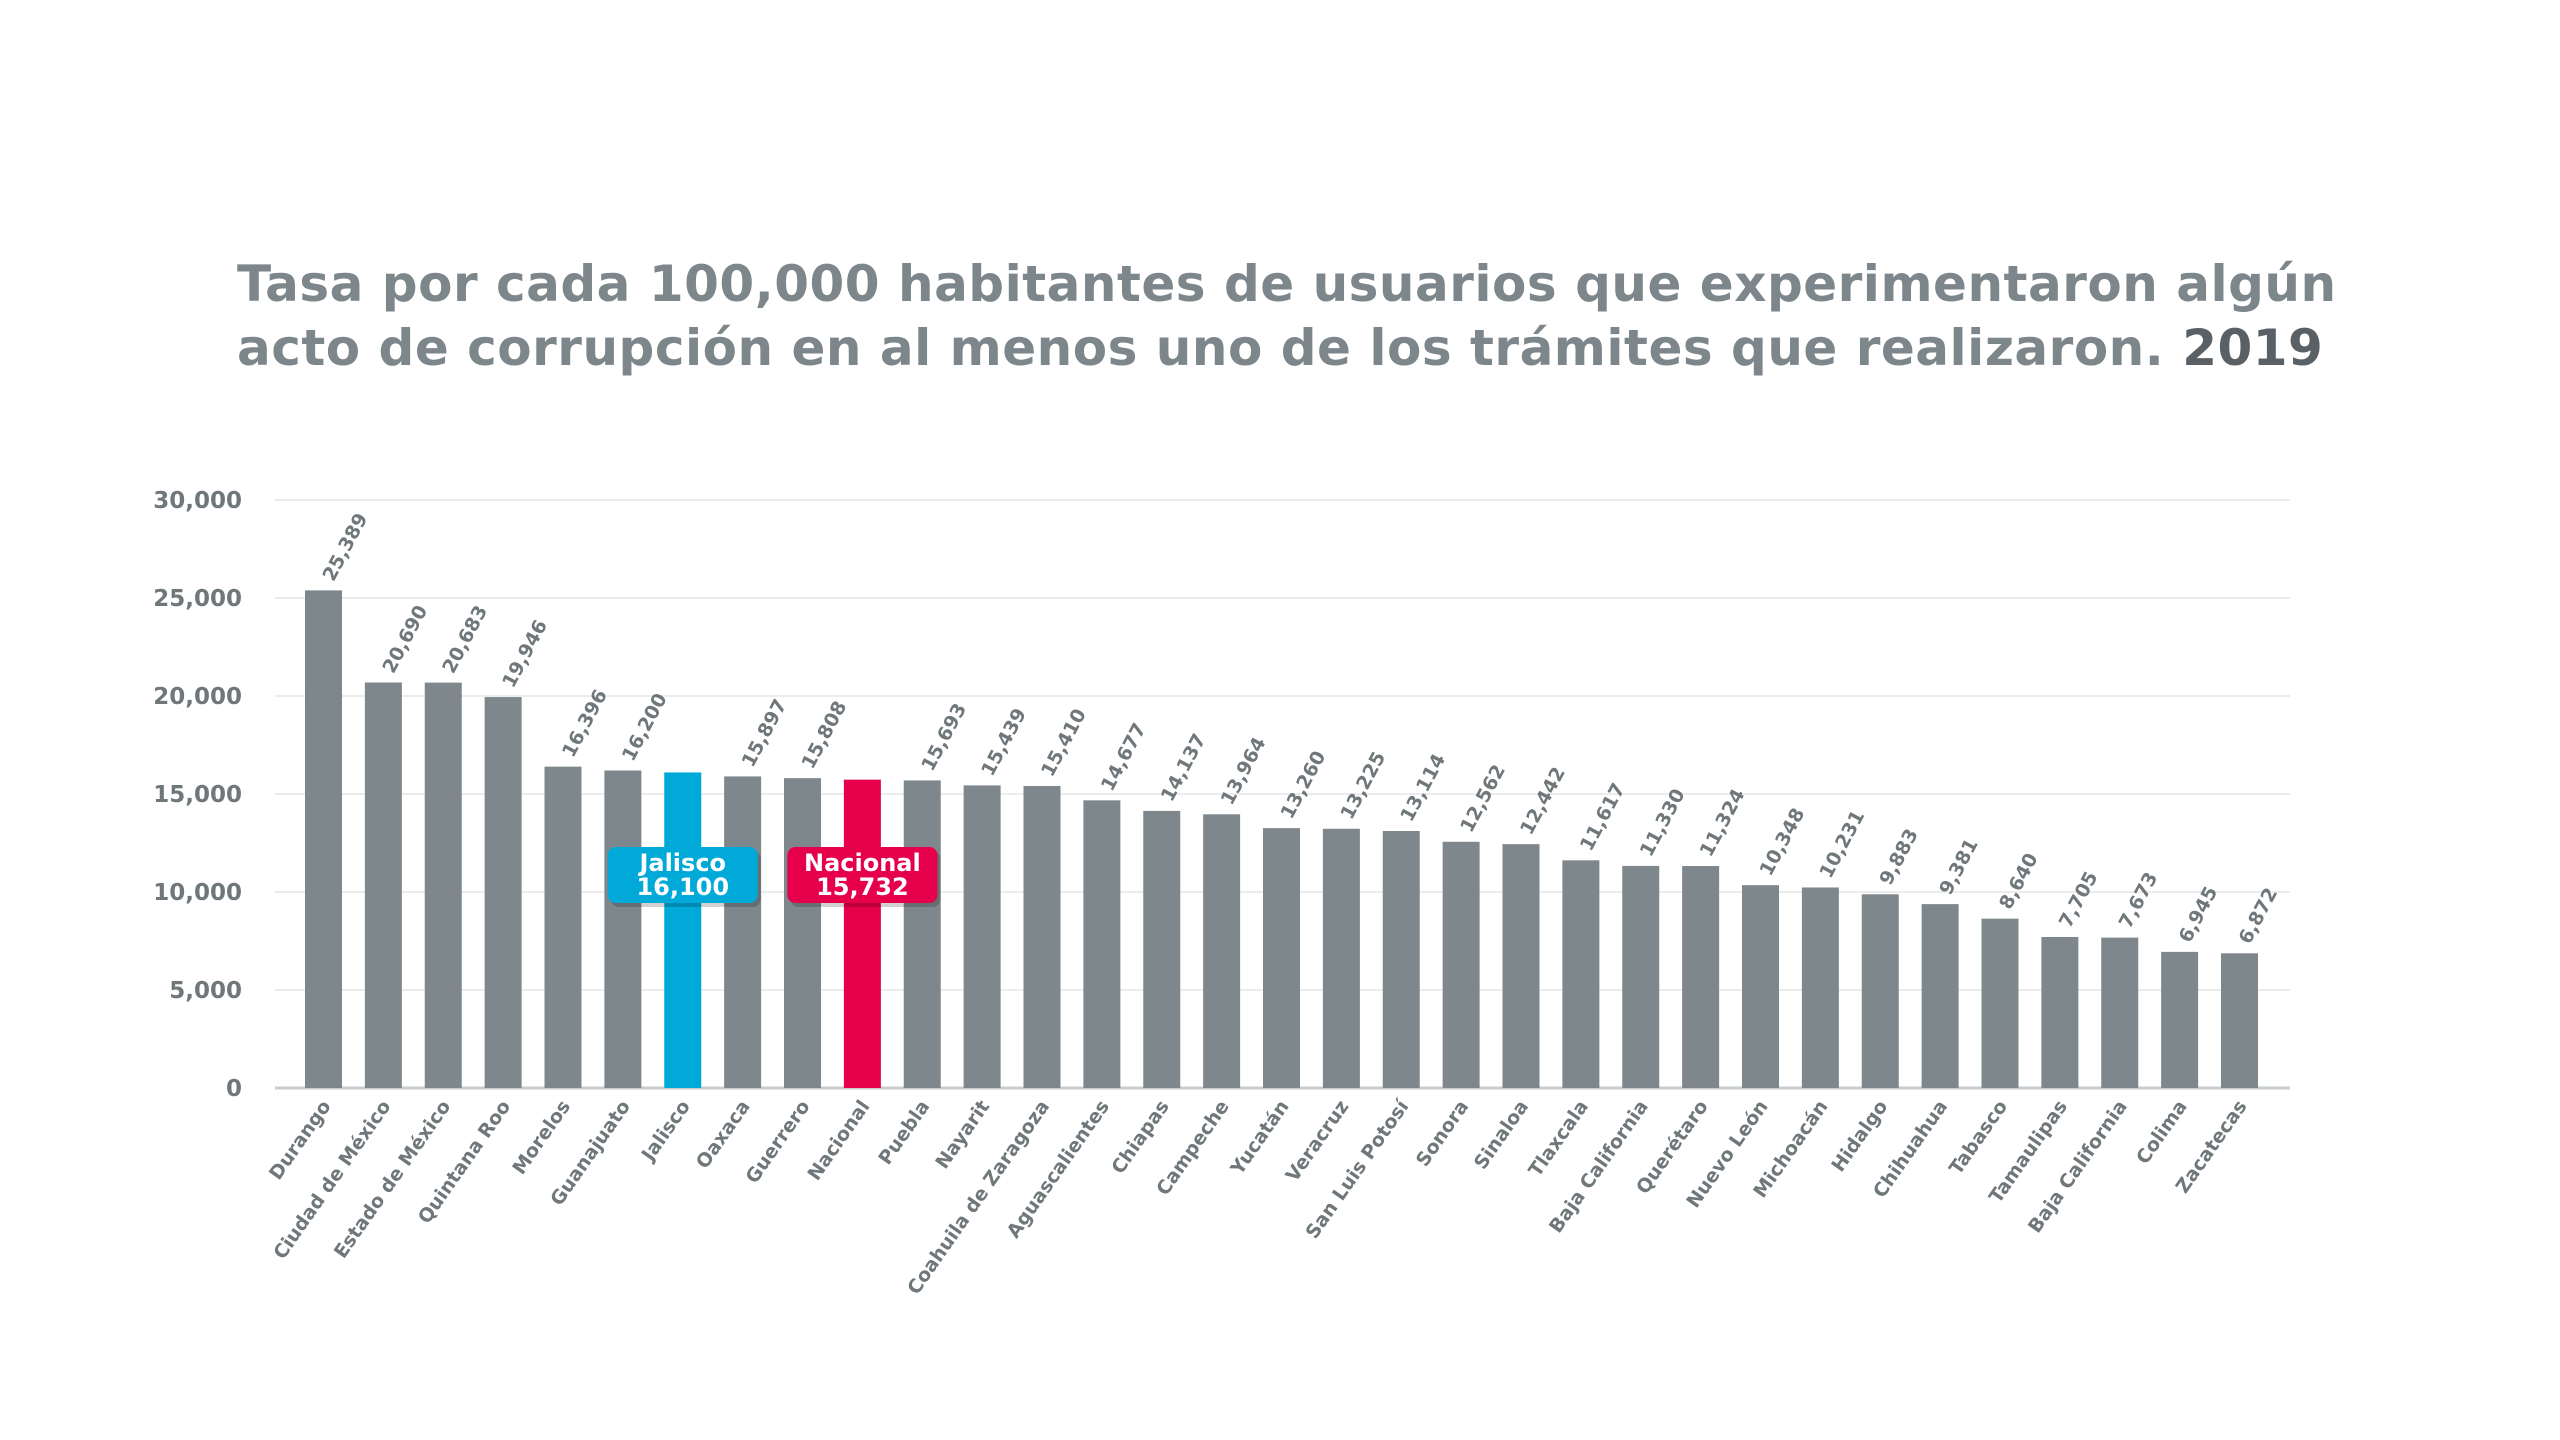 This screenshot has height=1440, width=2560. Describe the element at coordinates (1442, 1133) in the screenshot. I see `x-tick-label: Sonora` at that location.